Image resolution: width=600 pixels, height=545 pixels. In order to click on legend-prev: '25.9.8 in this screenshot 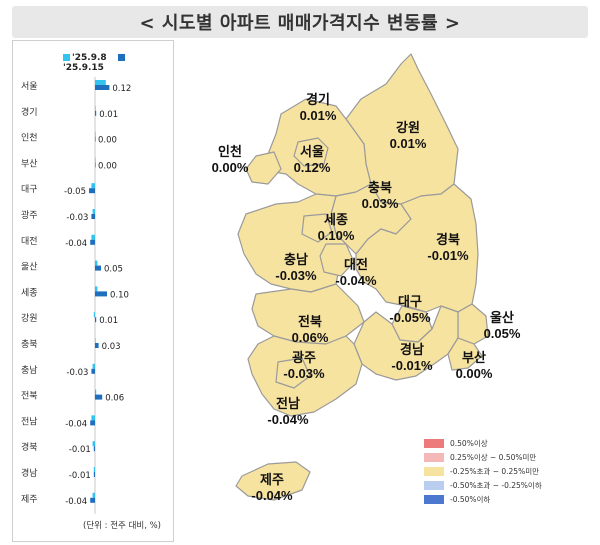, I will do `click(85, 58)`.